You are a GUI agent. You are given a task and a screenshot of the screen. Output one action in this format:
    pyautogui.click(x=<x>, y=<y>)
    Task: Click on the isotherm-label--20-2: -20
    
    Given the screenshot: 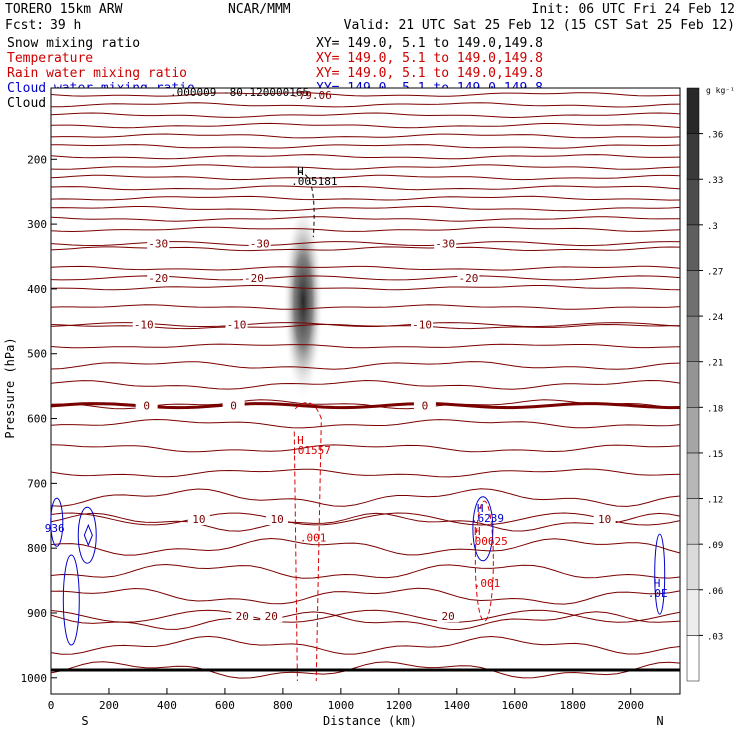 What is the action you would take?
    pyautogui.click(x=468, y=278)
    